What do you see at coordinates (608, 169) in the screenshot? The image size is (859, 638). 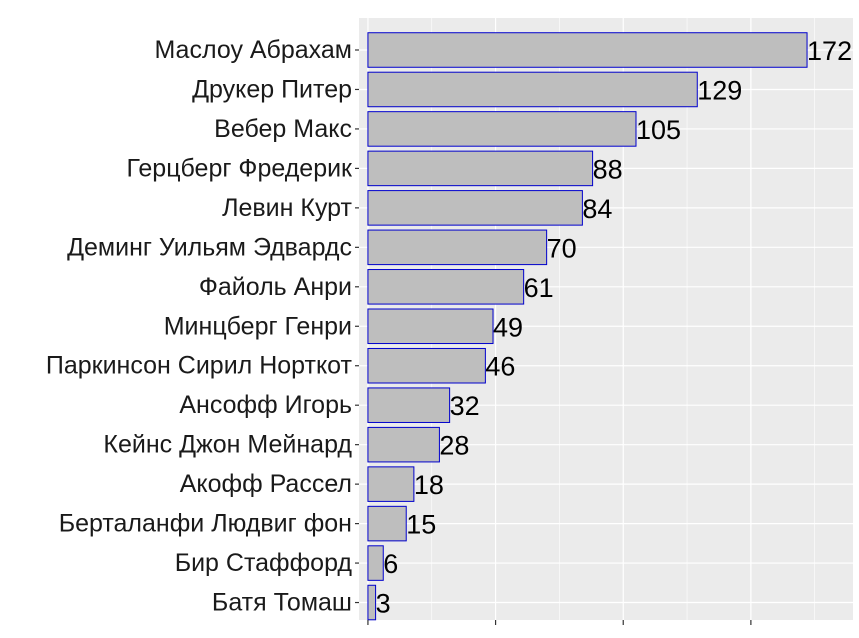 I see `value-label: 88` at bounding box center [608, 169].